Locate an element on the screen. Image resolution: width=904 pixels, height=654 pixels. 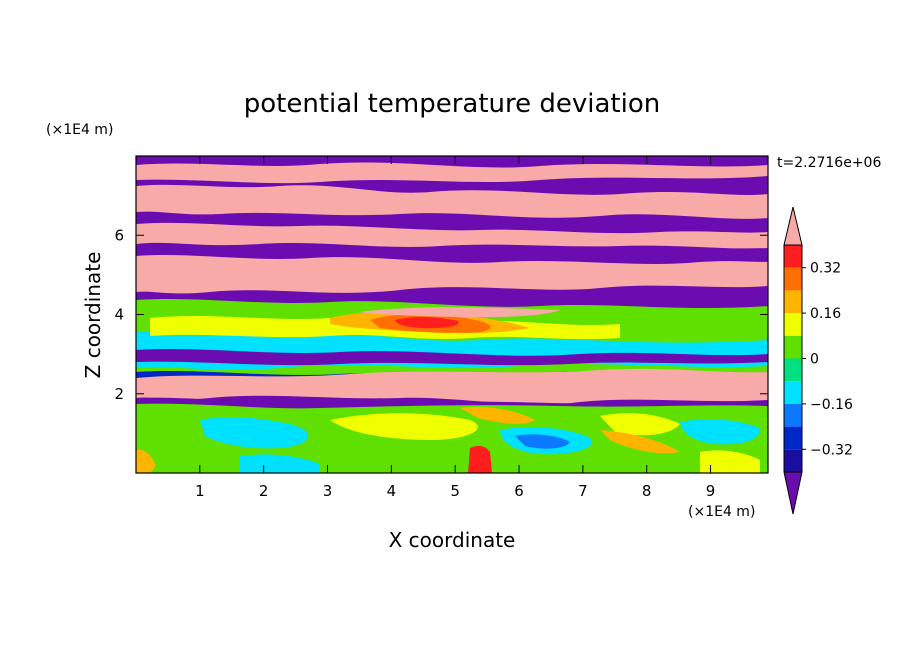
colorbar-label: 0.16 is located at coordinates (825, 314).